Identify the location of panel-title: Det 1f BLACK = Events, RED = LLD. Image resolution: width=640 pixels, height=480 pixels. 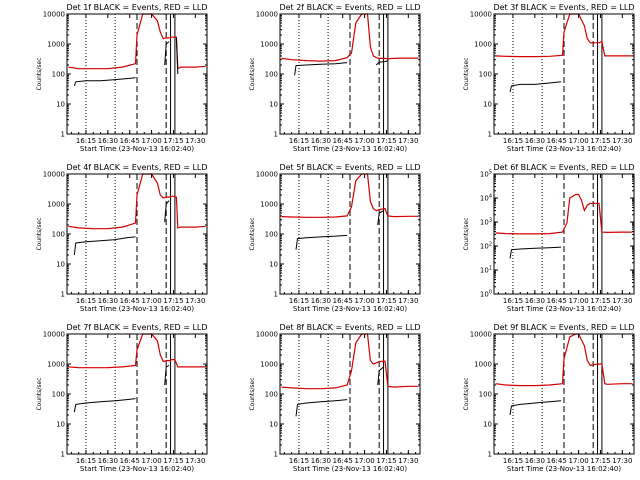
(136, 7).